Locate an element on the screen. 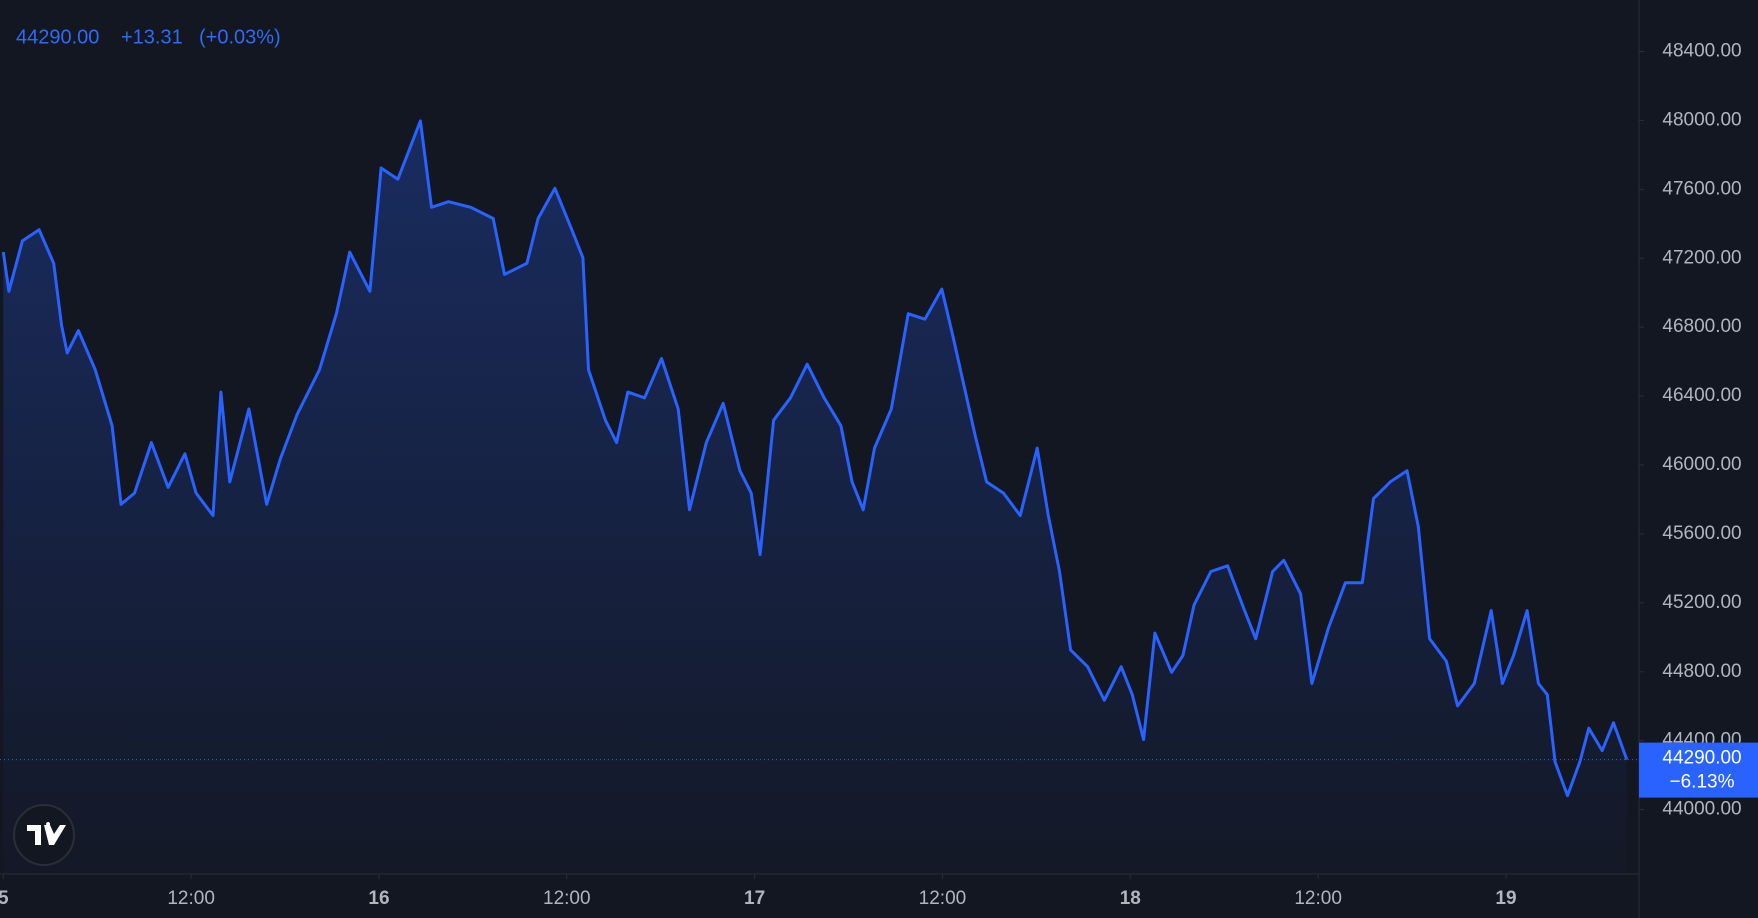 This screenshot has height=918, width=1758. header-change: +13.31 is located at coordinates (152, 37).